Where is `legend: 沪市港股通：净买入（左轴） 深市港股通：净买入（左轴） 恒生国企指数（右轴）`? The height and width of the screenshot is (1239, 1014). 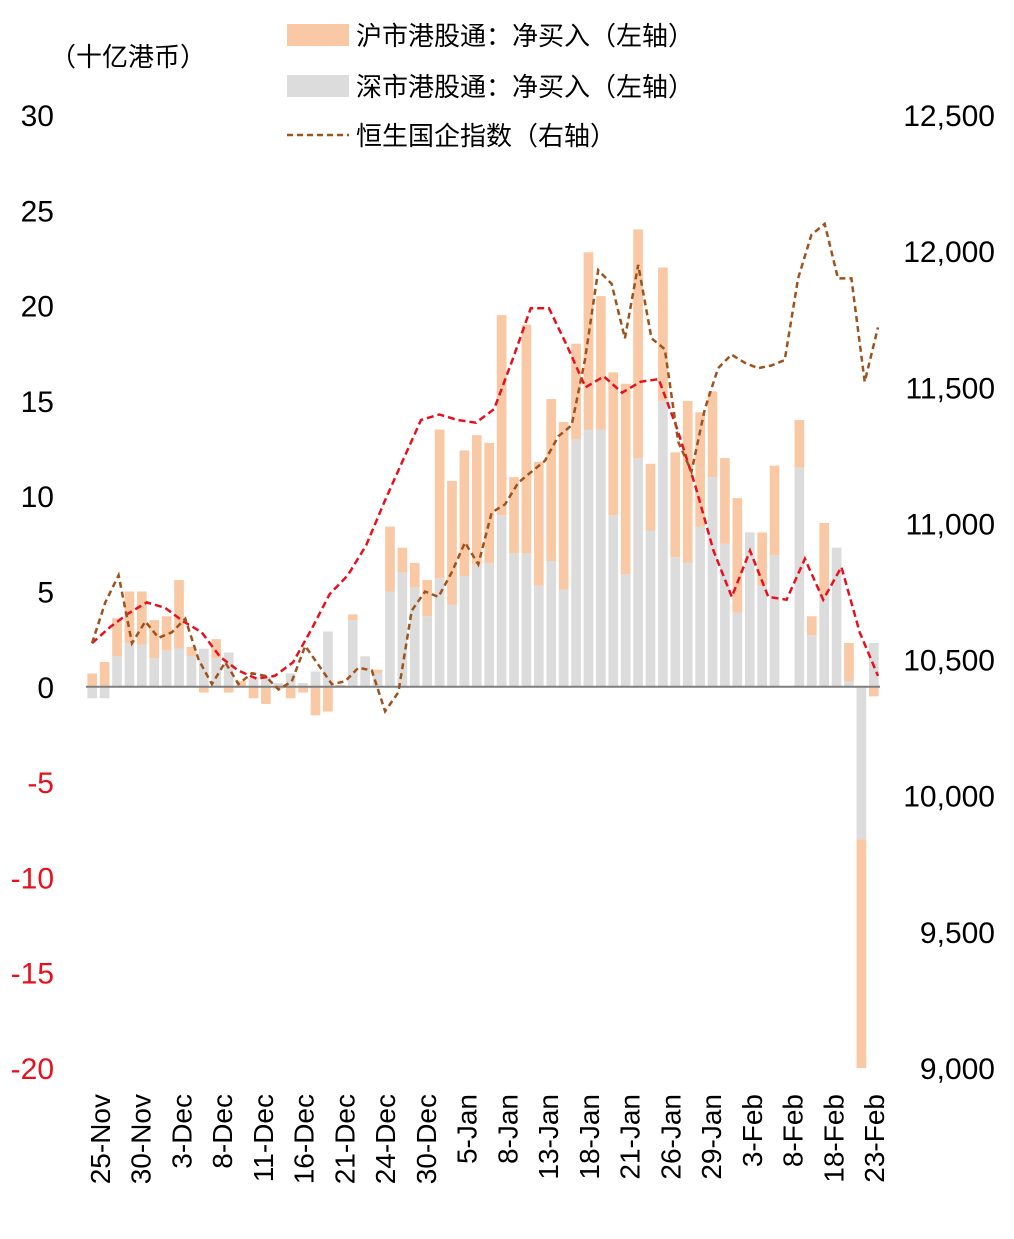 legend: 沪市港股通：净买入（左轴） 深市港股通：净买入（左轴） 恒生国企指数（右轴） is located at coordinates (490, 87).